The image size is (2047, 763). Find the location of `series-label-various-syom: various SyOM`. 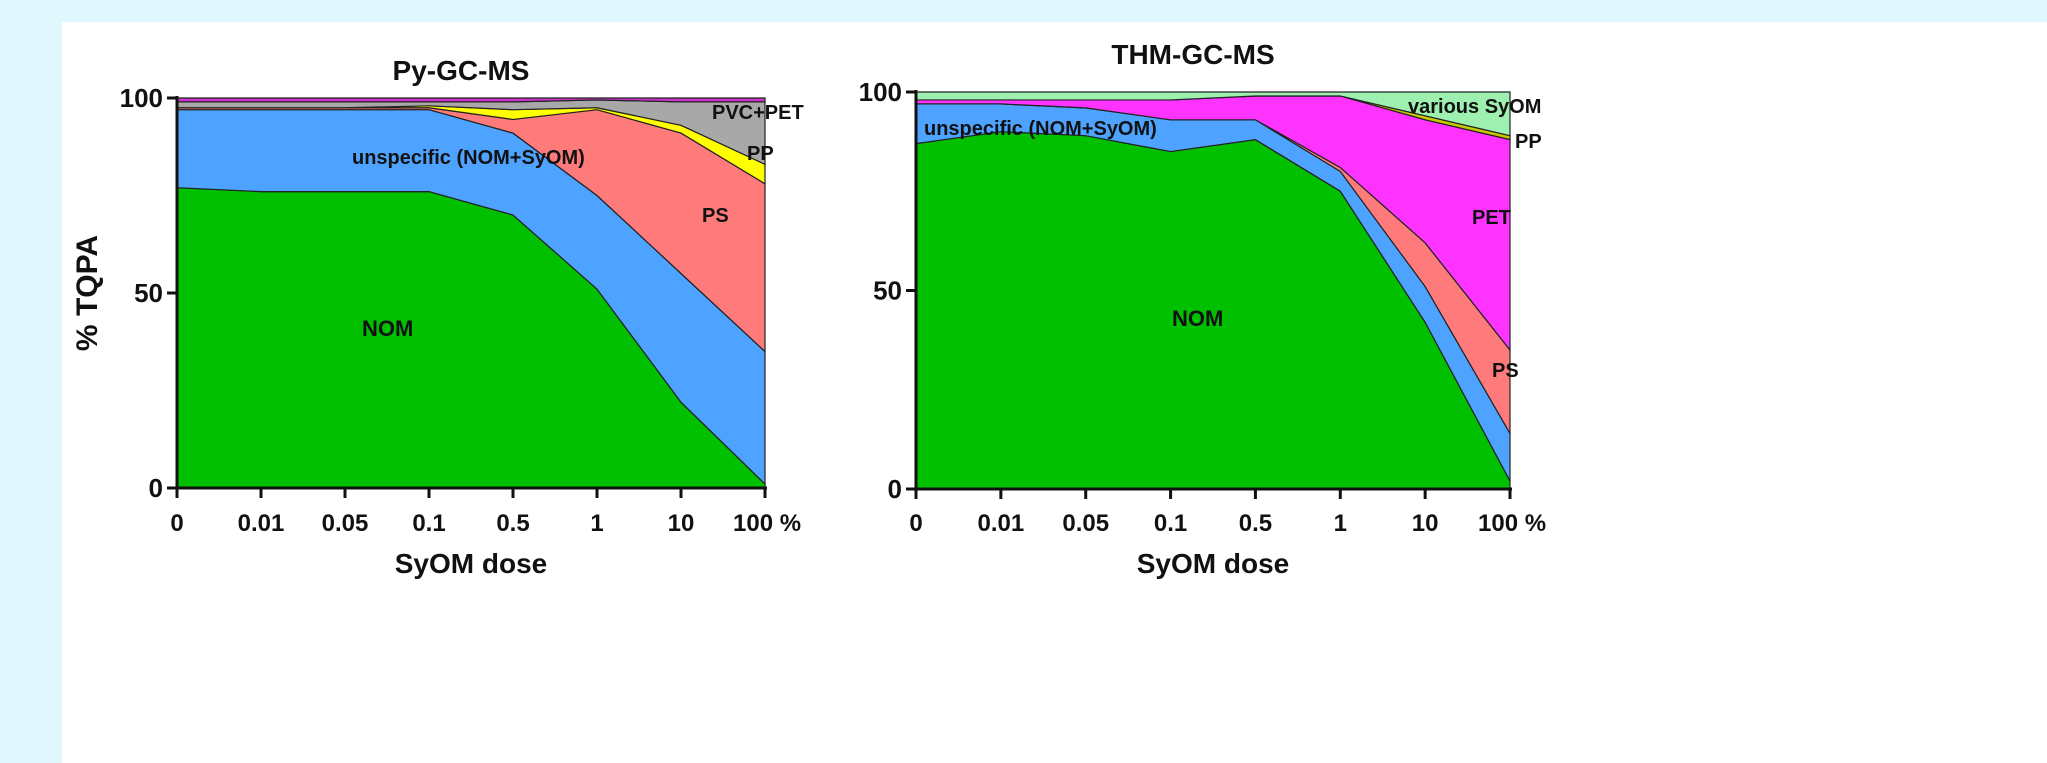

series-label-various-syom: various SyOM is located at coordinates (1474, 107).